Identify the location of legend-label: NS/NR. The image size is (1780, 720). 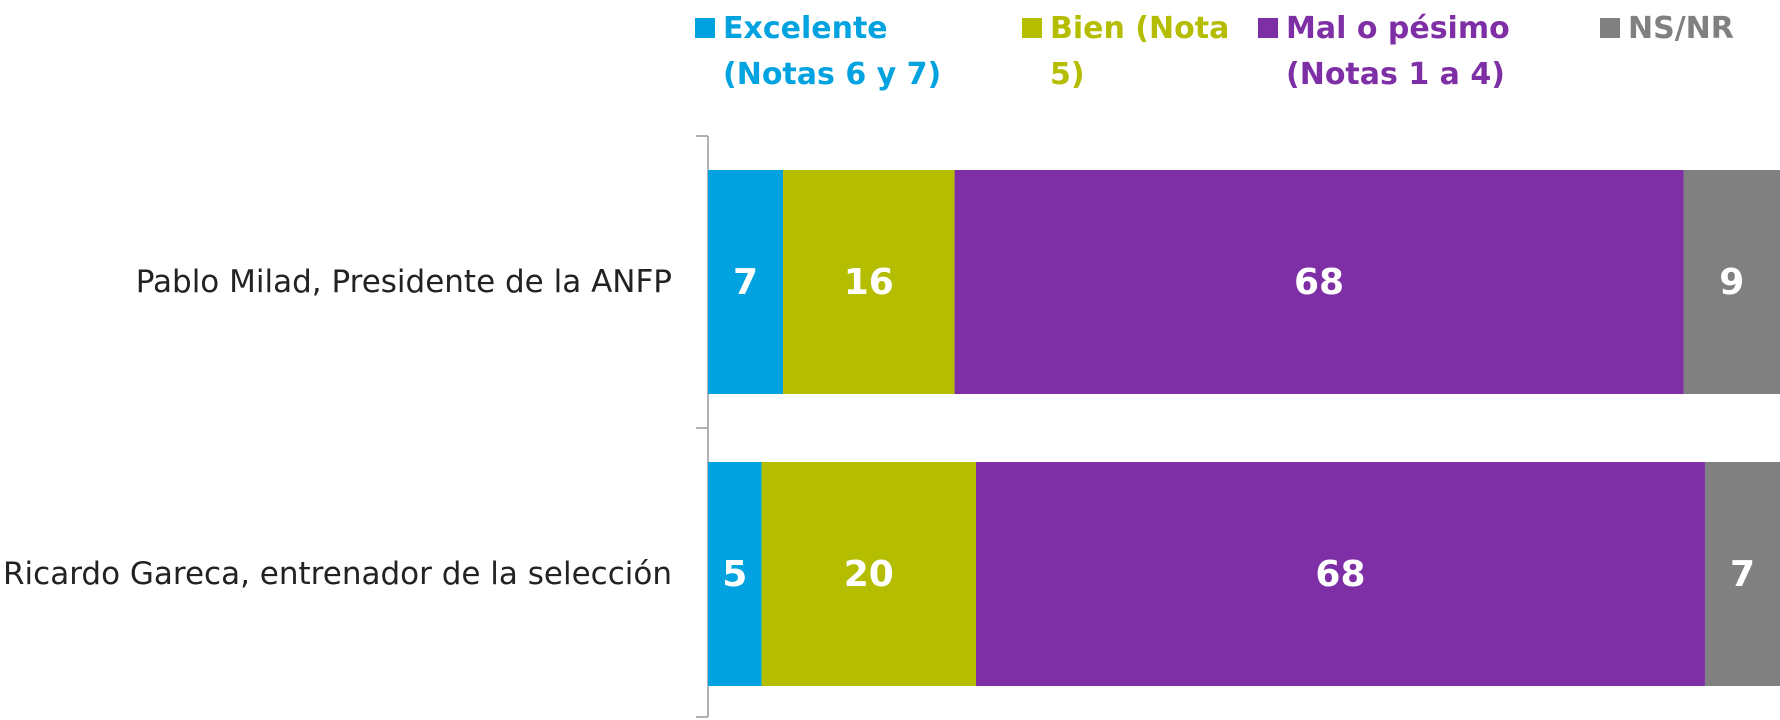
(1681, 28).